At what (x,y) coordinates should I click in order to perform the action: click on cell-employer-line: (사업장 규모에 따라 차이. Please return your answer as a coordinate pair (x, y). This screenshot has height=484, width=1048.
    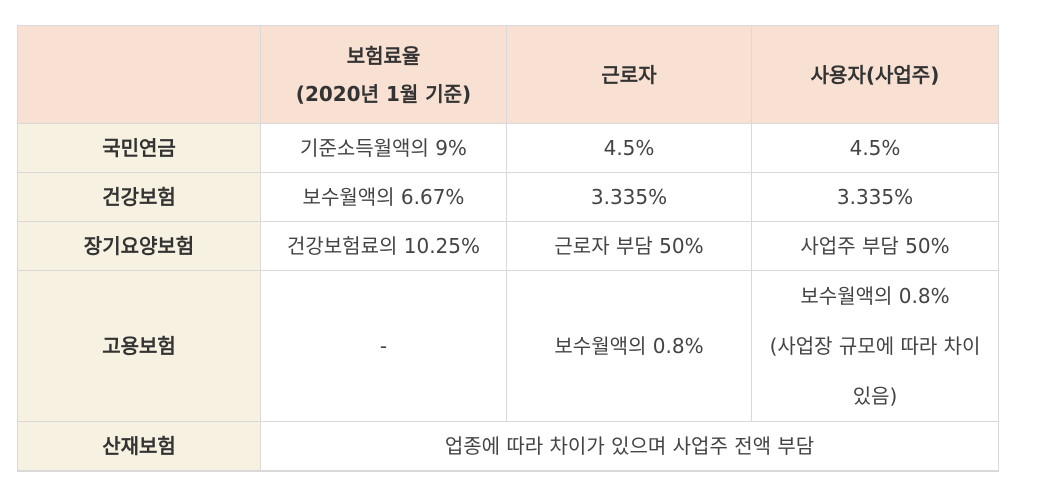
    Looking at the image, I should click on (875, 346).